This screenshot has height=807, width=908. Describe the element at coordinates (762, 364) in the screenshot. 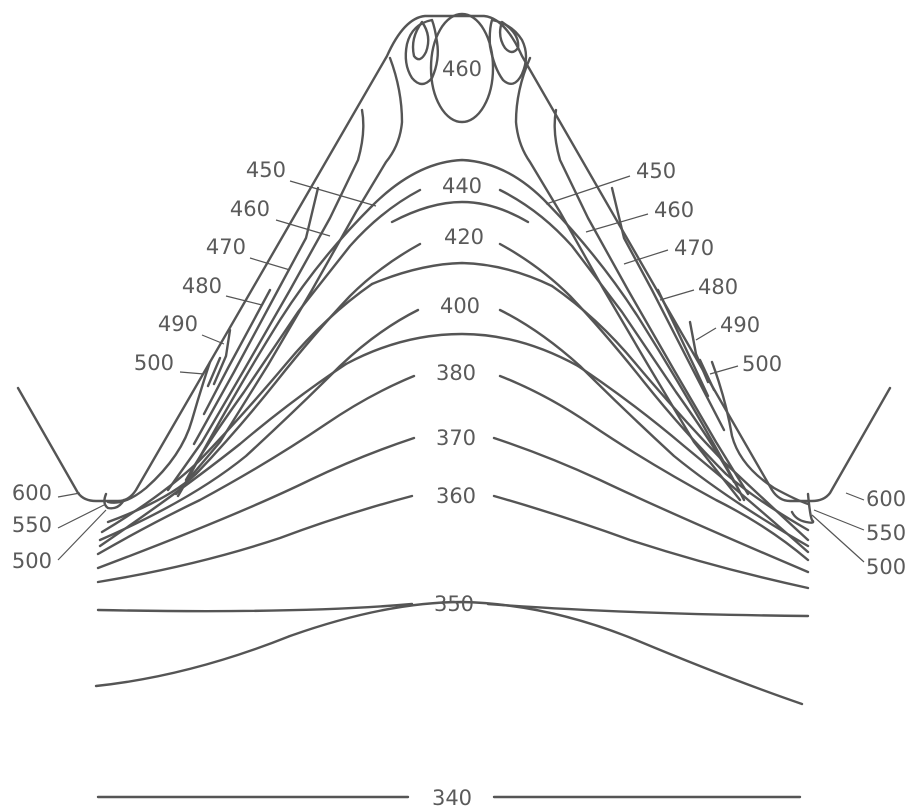

I see `label-right-500: 500` at that location.